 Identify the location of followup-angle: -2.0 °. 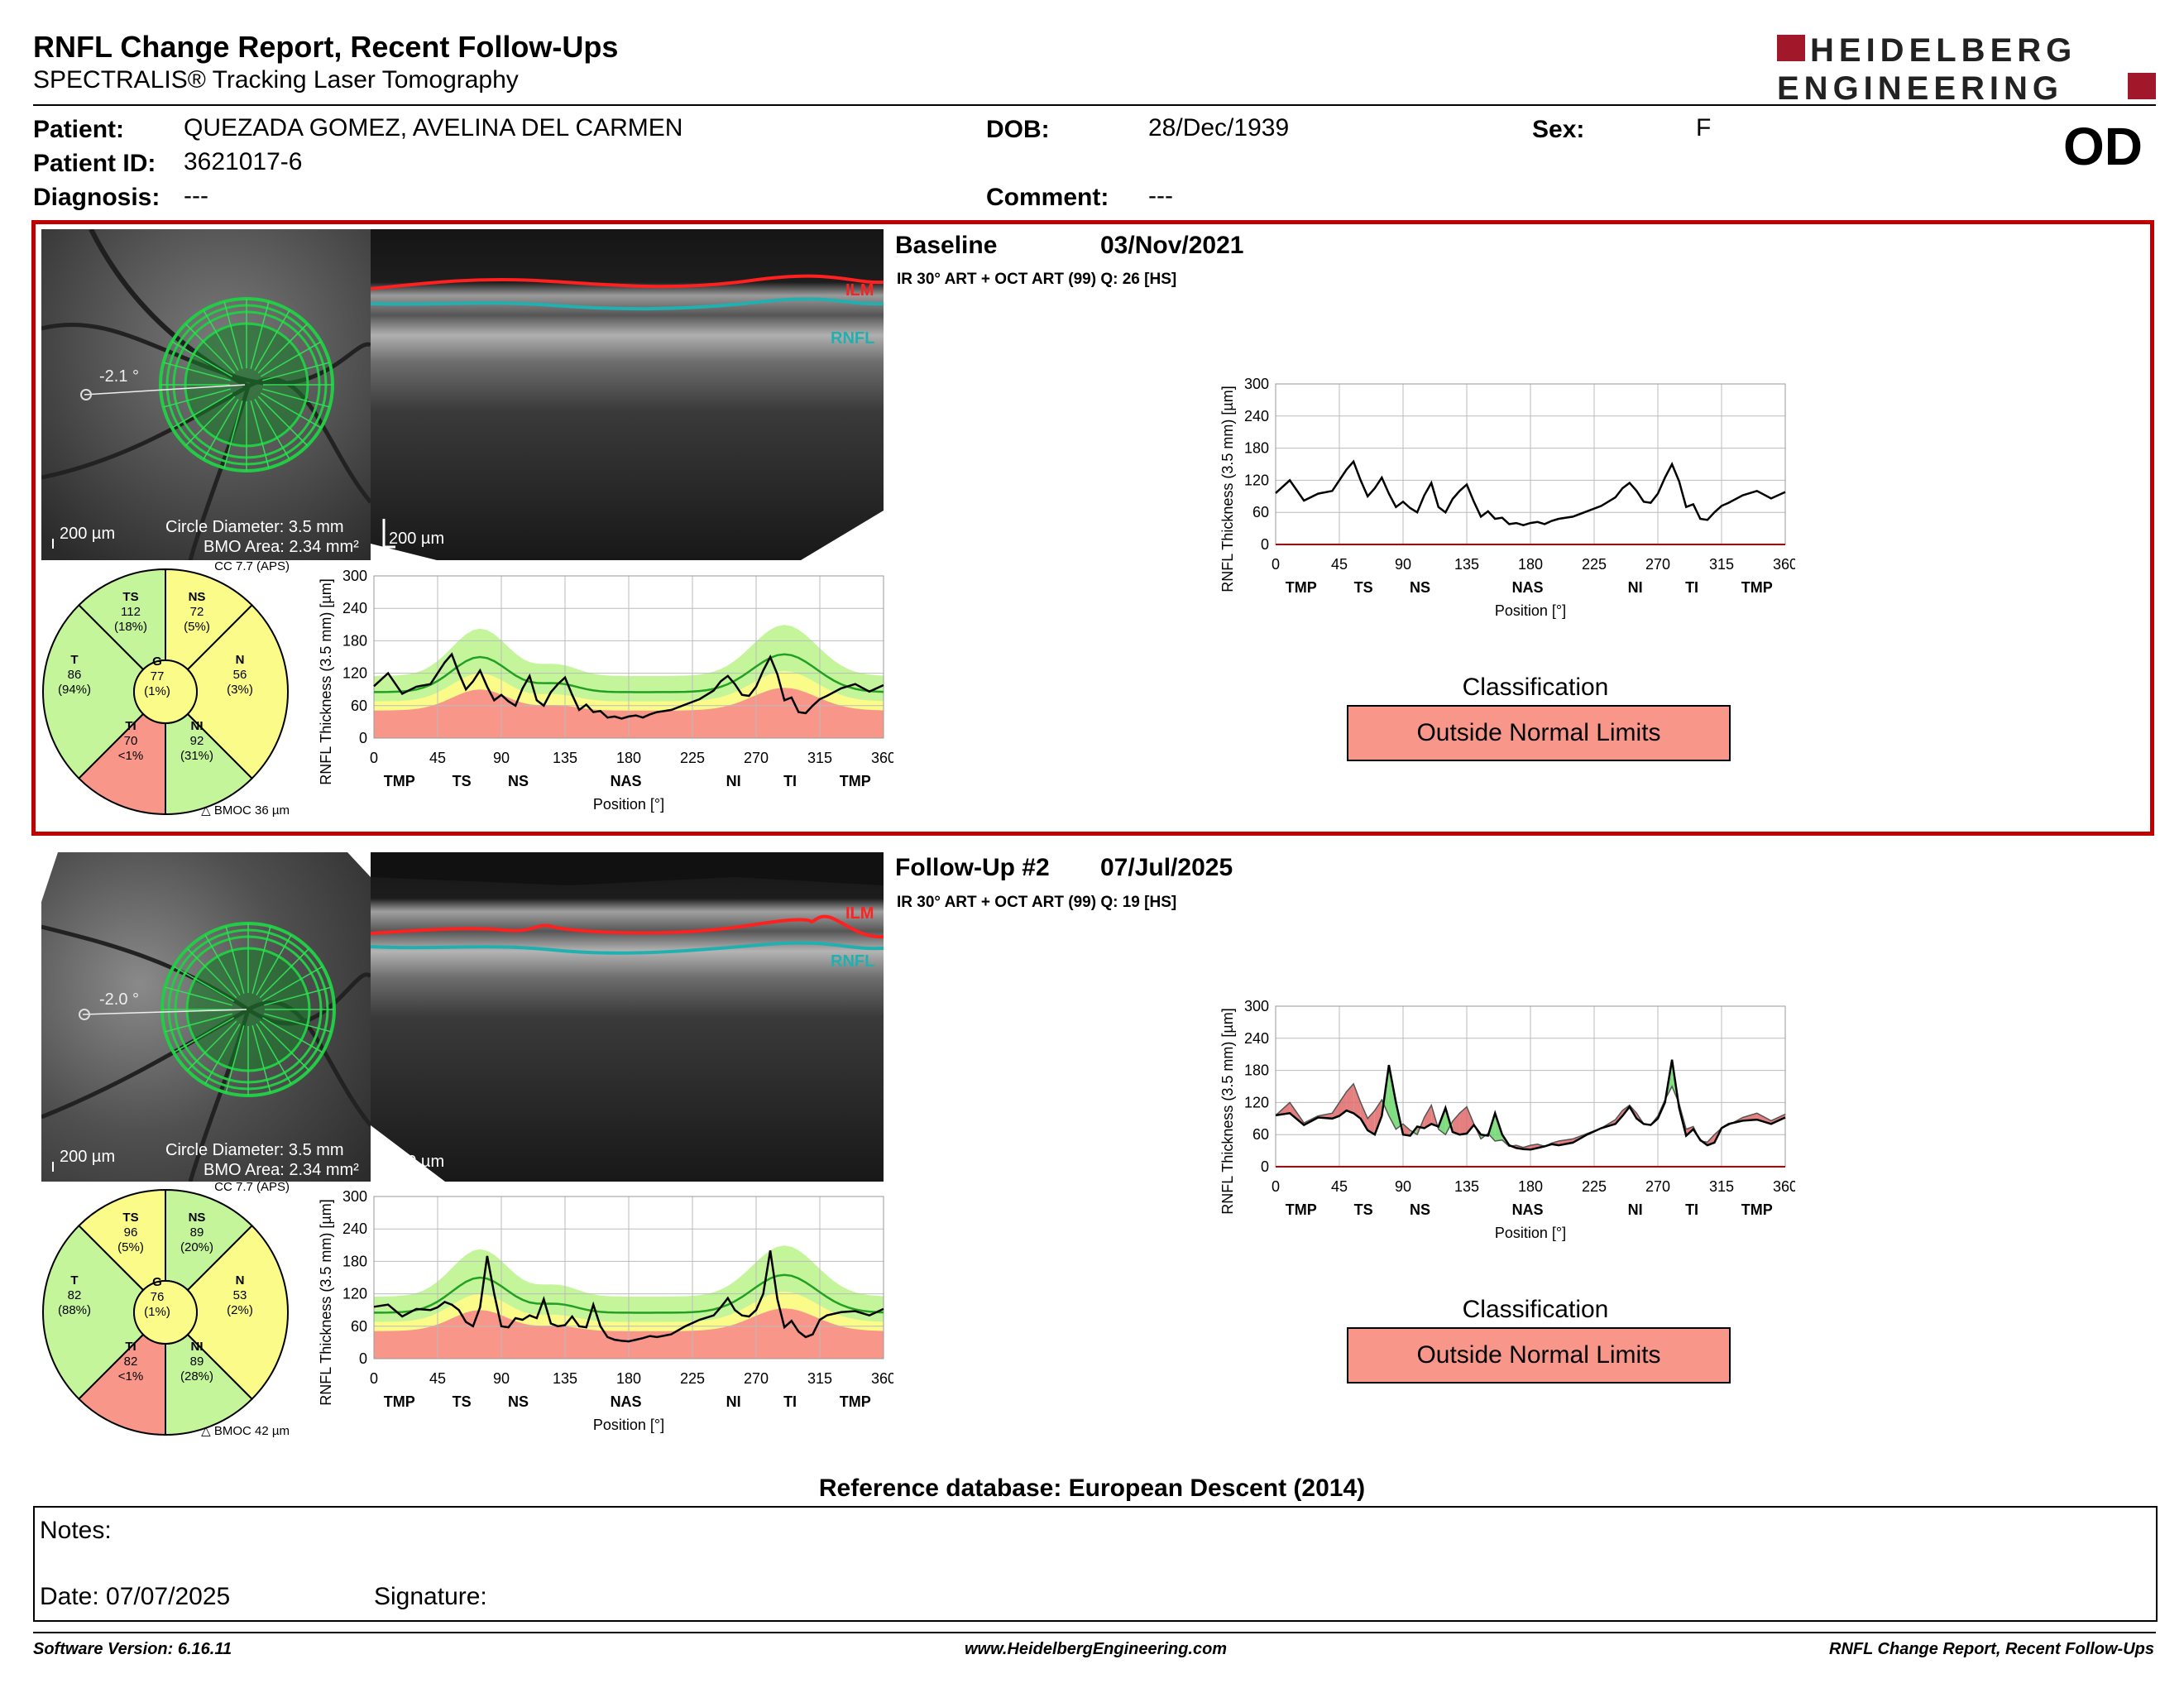
(119, 999).